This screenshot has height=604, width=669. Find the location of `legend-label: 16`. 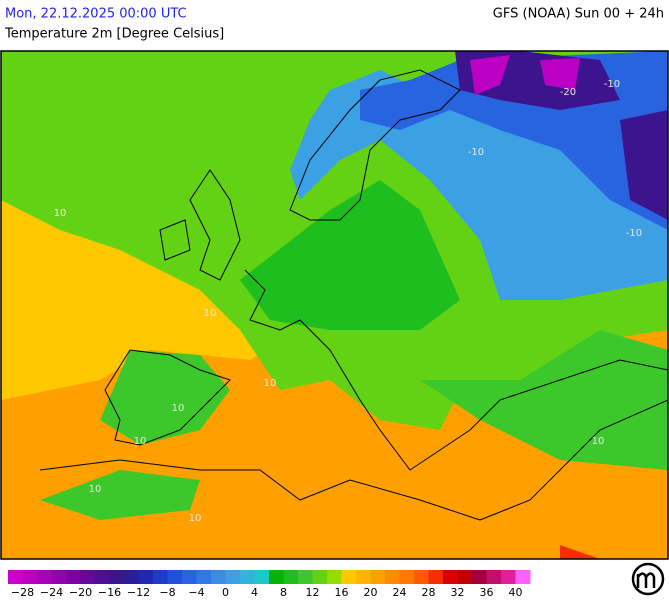

legend-label: 16 is located at coordinates (342, 592).